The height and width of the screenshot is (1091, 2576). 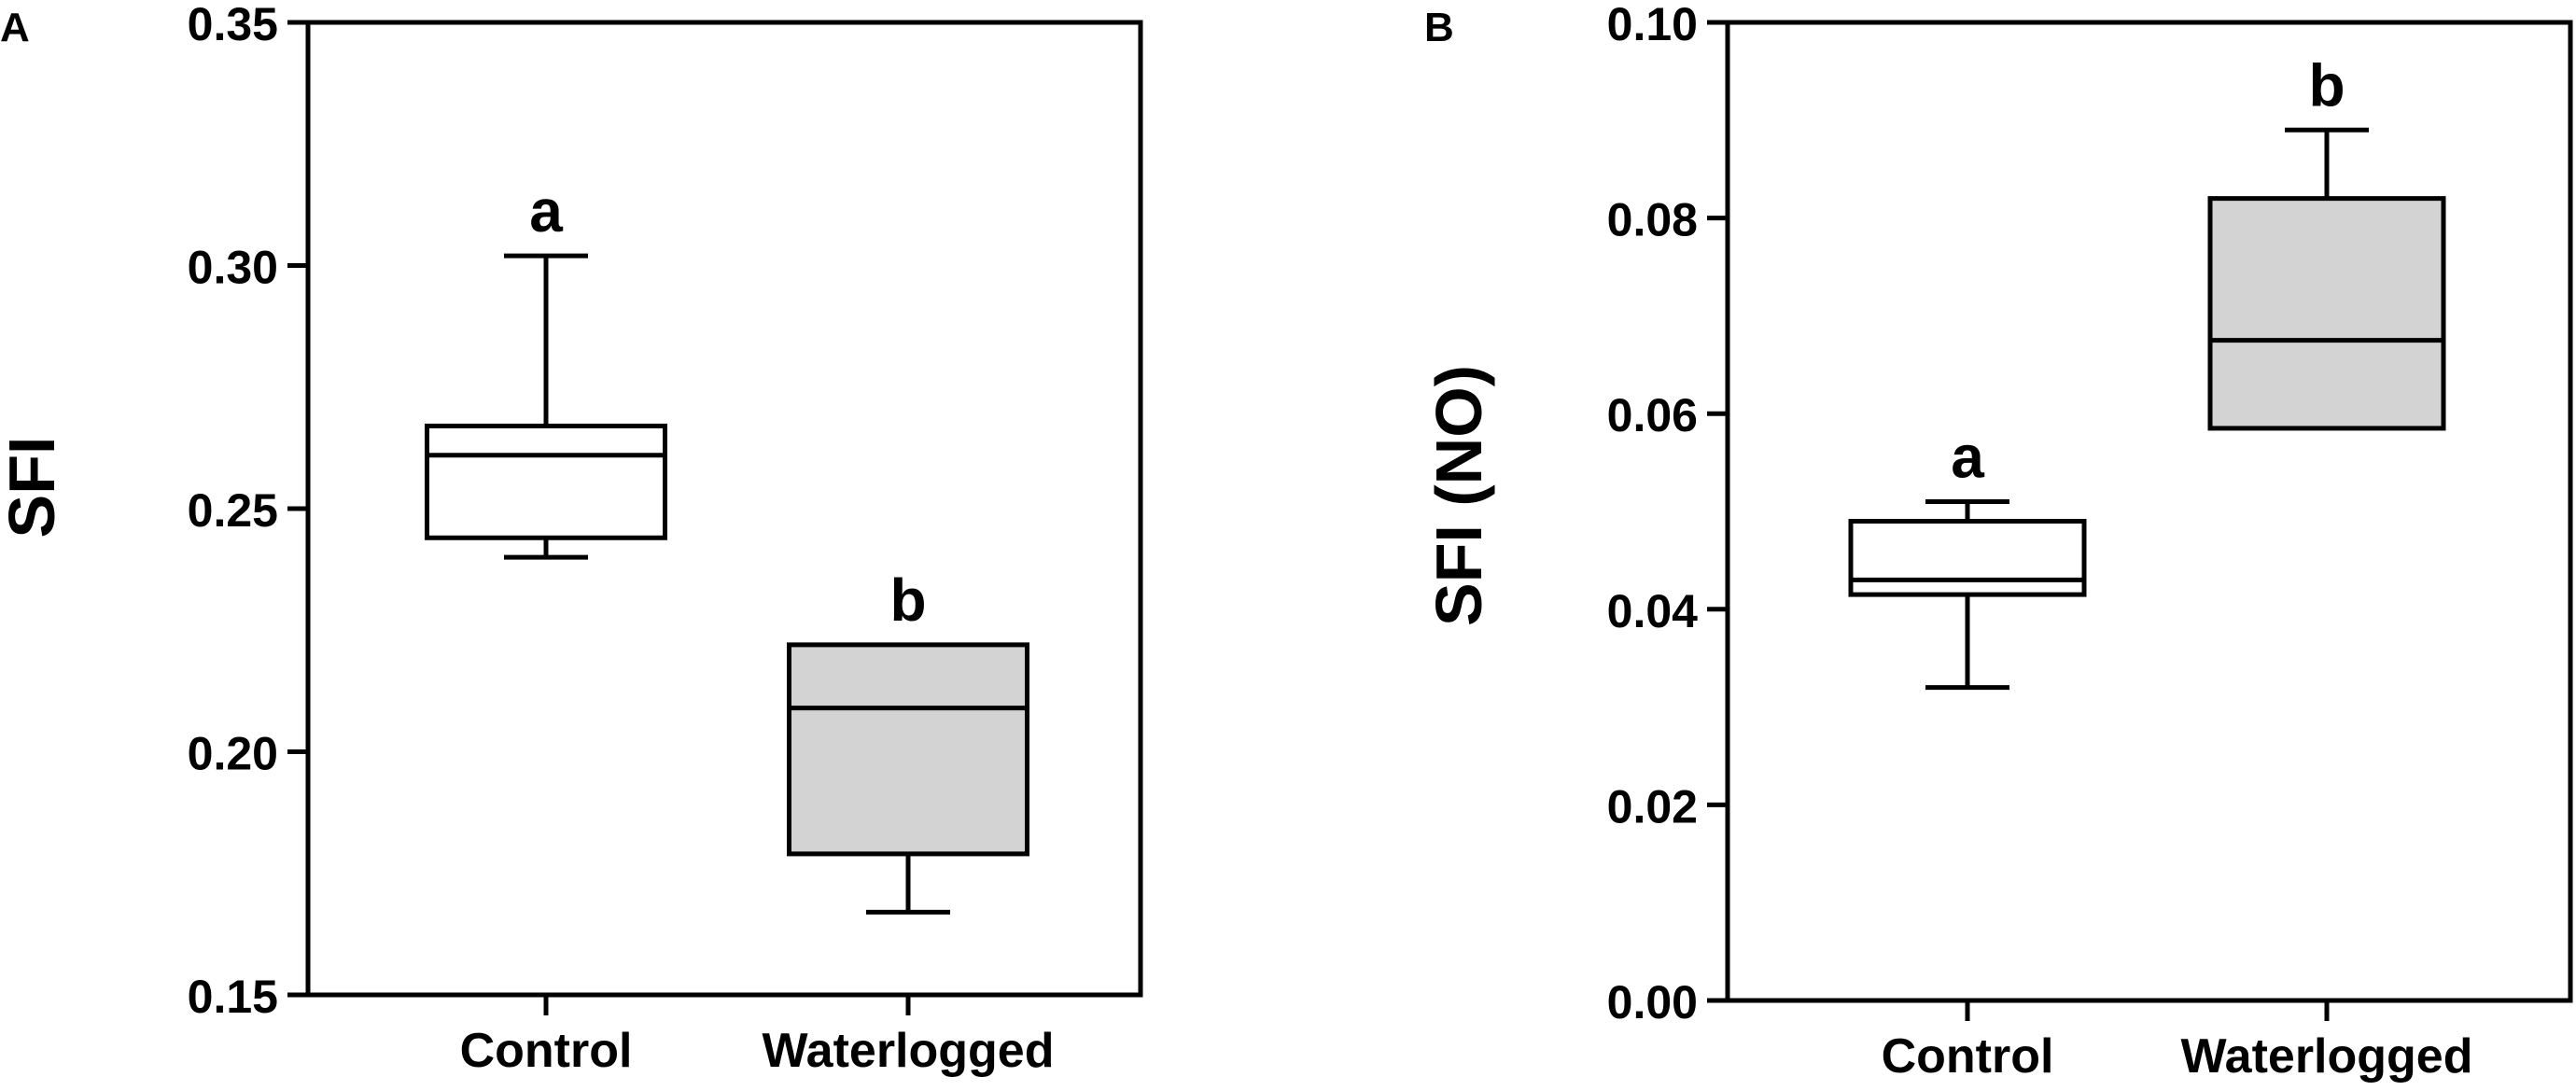 What do you see at coordinates (1652, 25) in the screenshot?
I see `y-tick-label: 0.10` at bounding box center [1652, 25].